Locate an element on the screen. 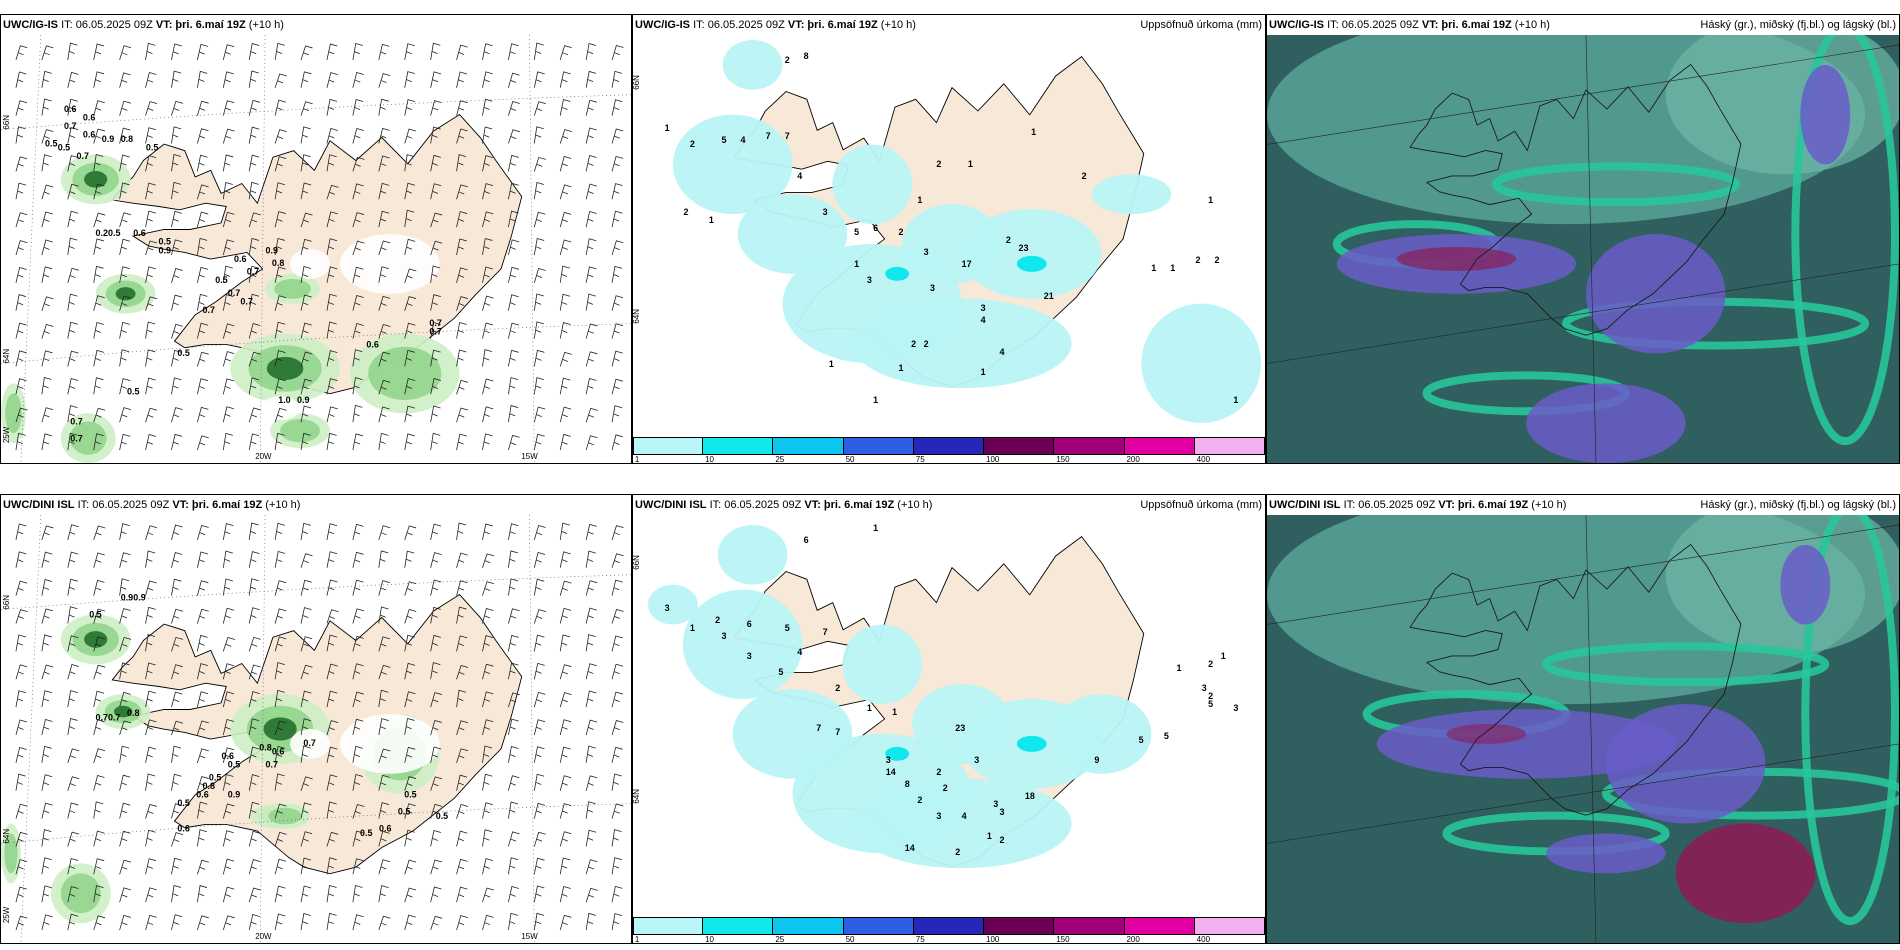 This screenshot has width=1900, height=950. precip-value-label: 23 is located at coordinates (1023, 248).